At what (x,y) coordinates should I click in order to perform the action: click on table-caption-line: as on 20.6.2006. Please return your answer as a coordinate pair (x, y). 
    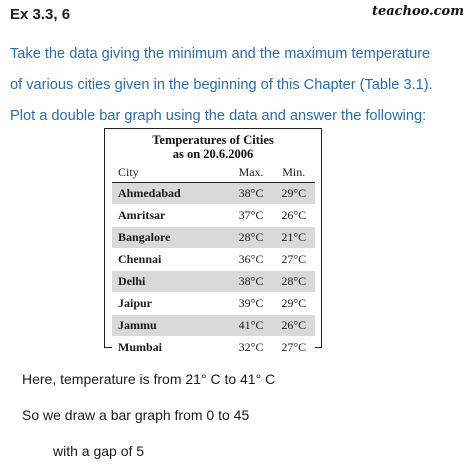
    Looking at the image, I should click on (213, 154).